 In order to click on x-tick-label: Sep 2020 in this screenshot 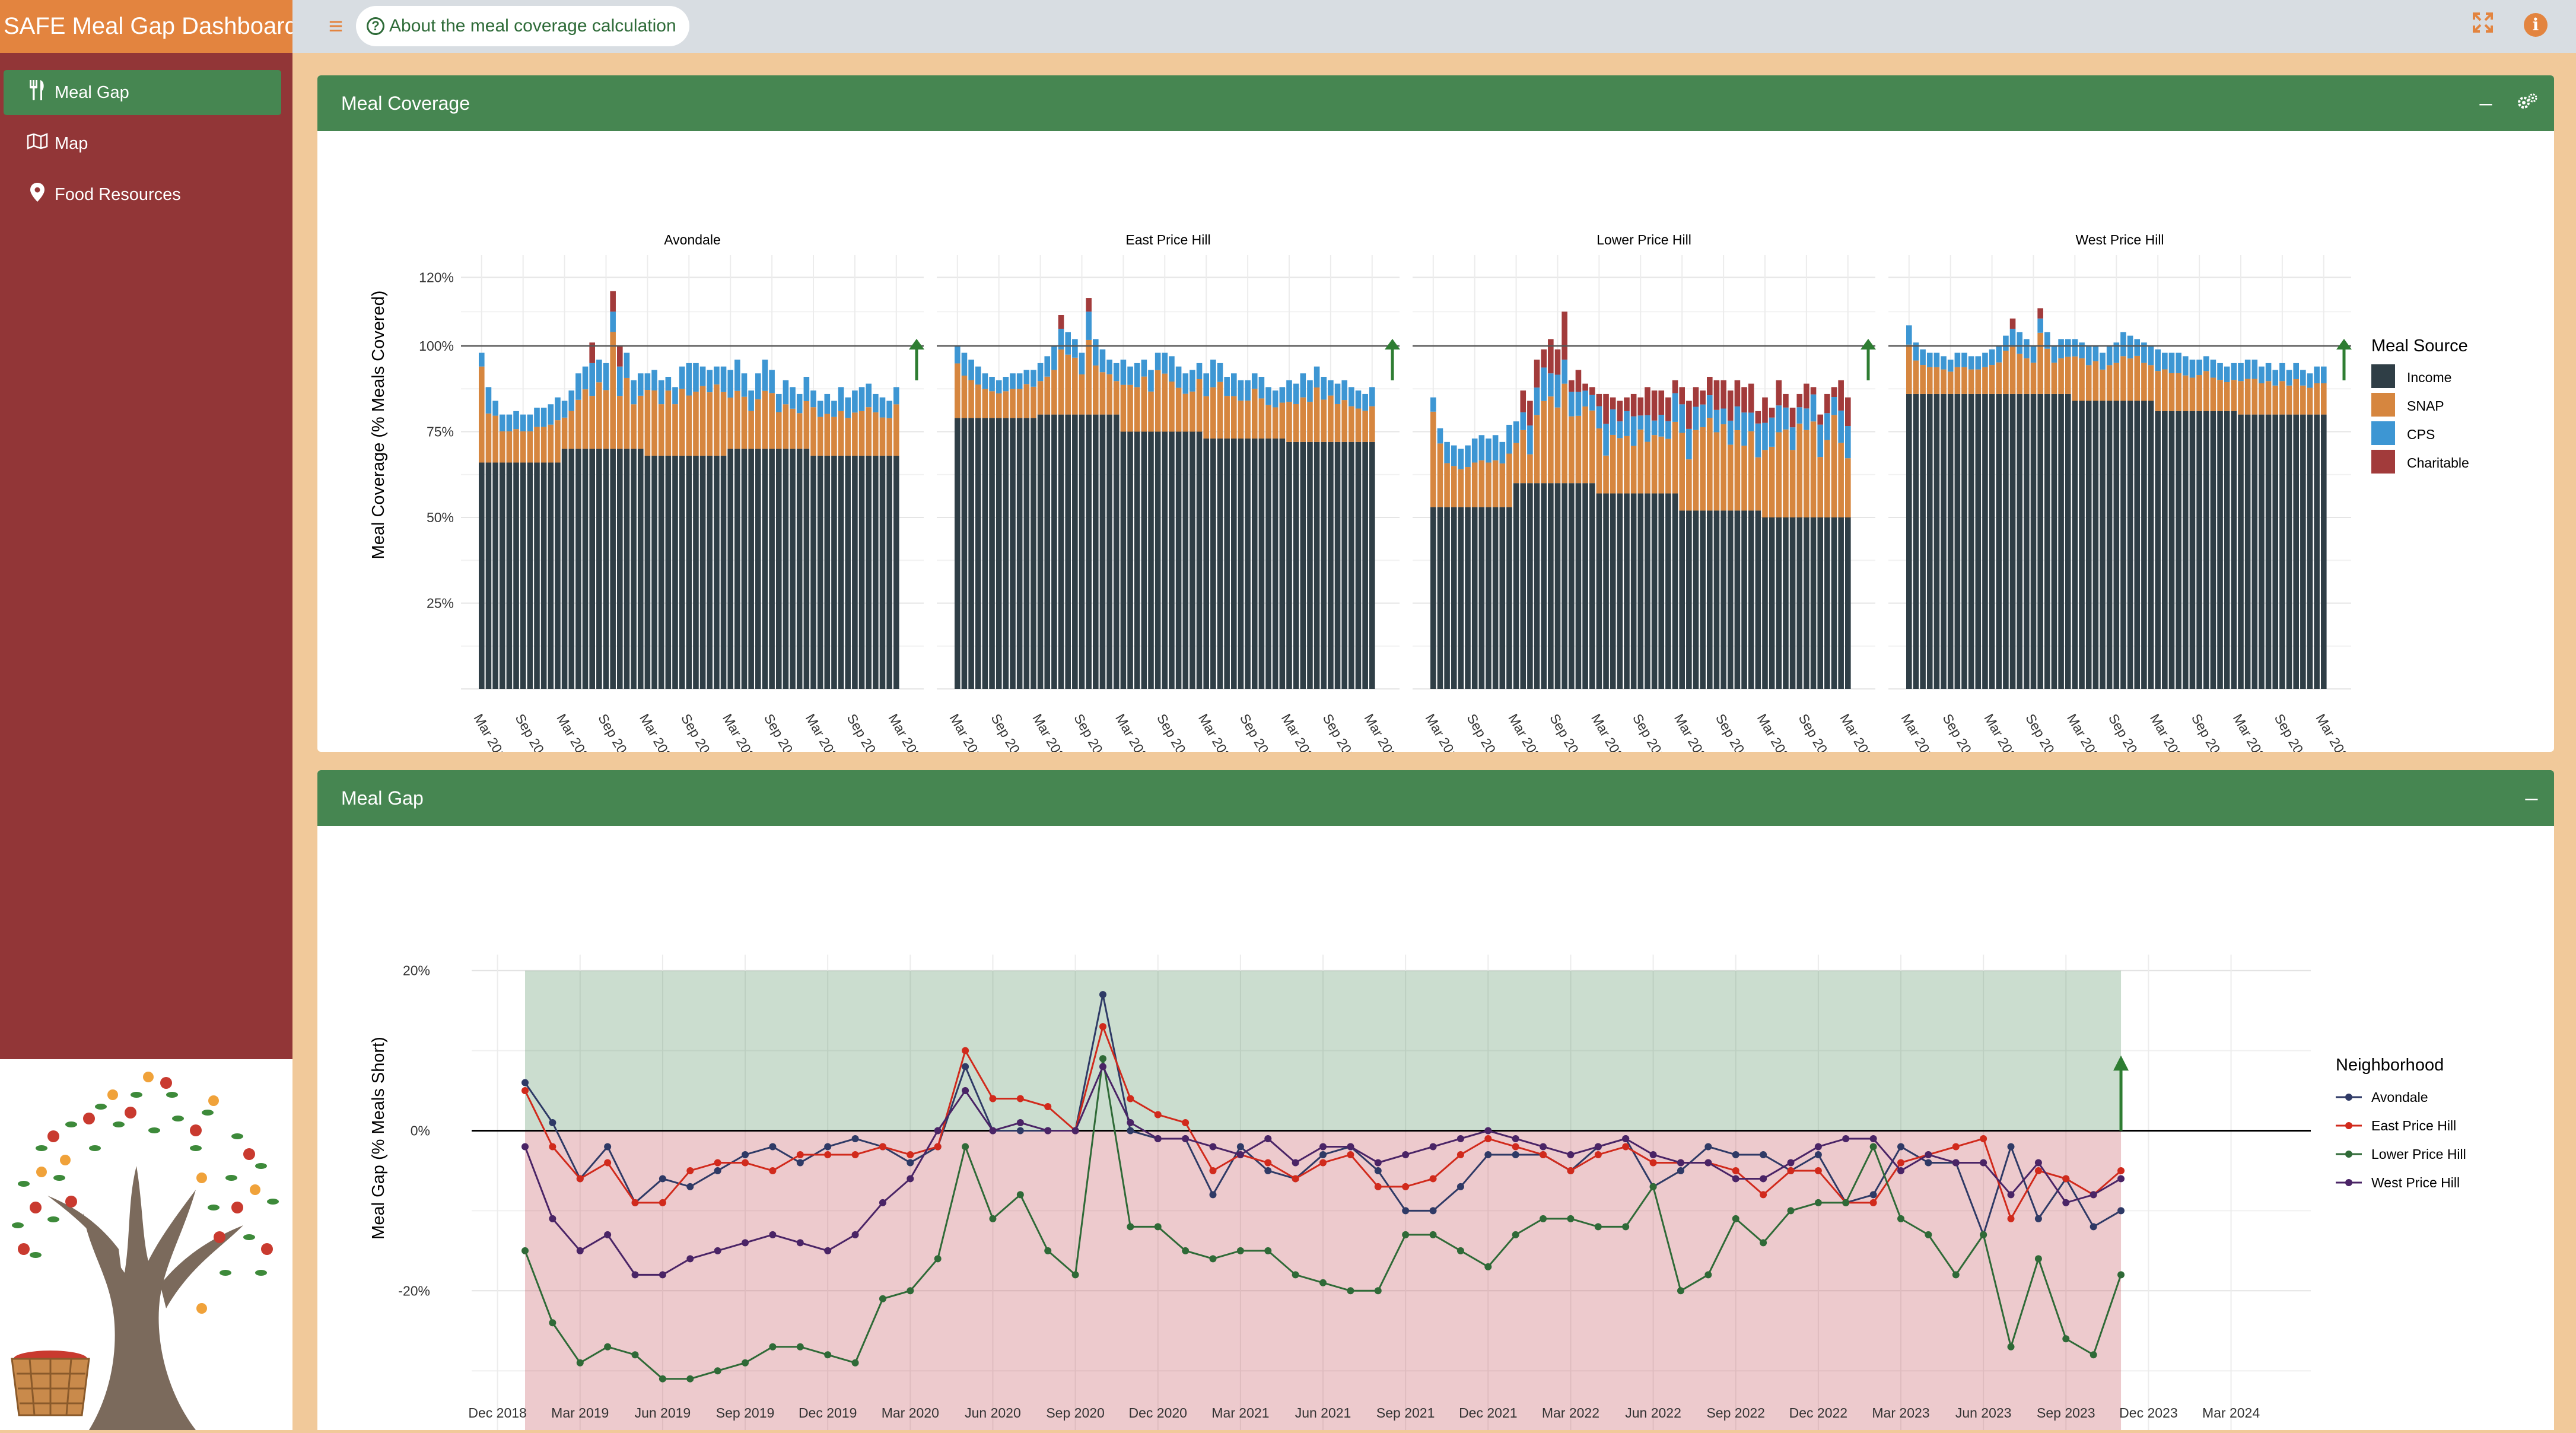, I will do `click(1568, 731)`.